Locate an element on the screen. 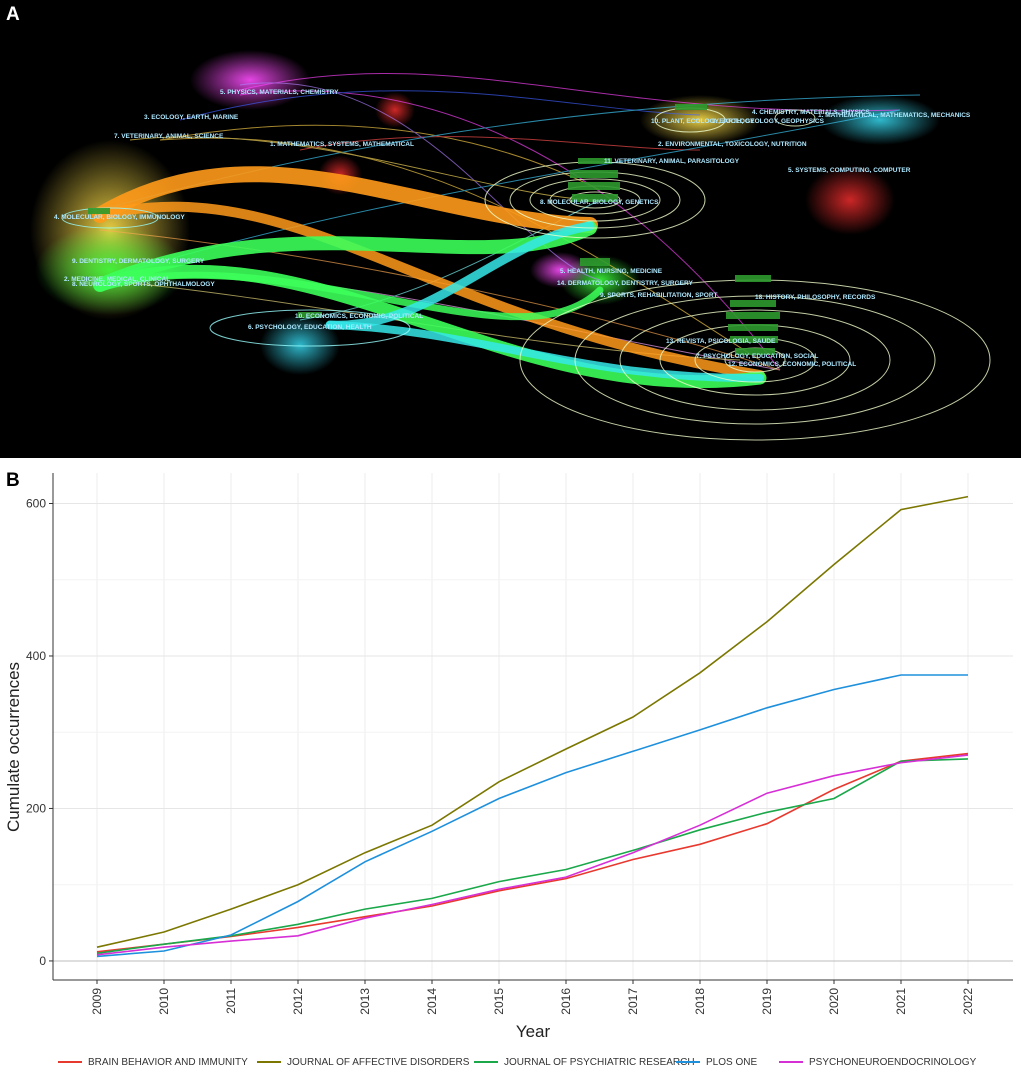  cluster-label: 2. ENVIRONMENTAL, TOXICOLOGY, NUTRITION is located at coordinates (732, 144).